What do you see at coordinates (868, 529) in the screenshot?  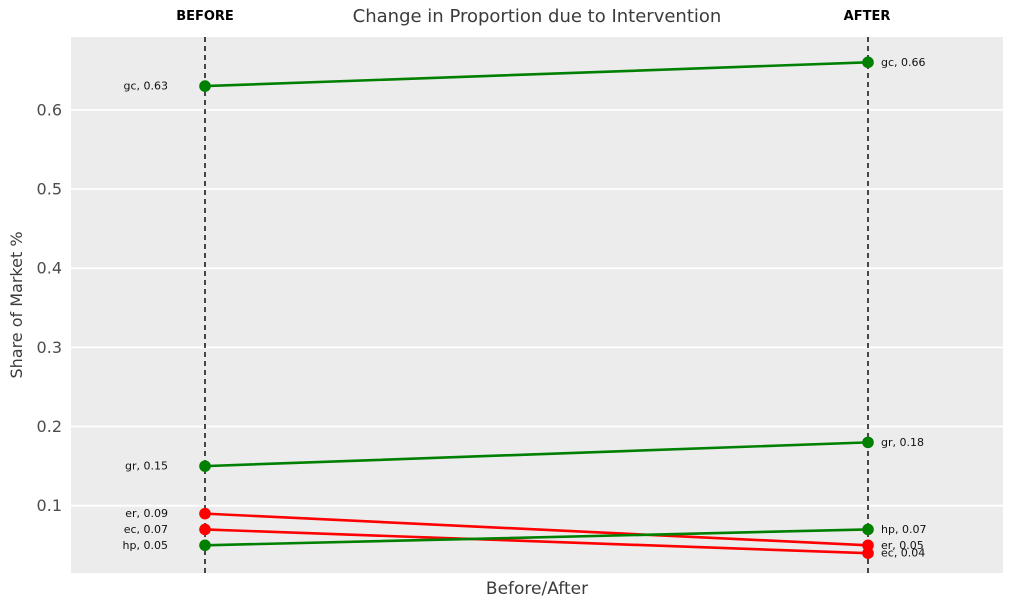 I see `point-hp-after` at bounding box center [868, 529].